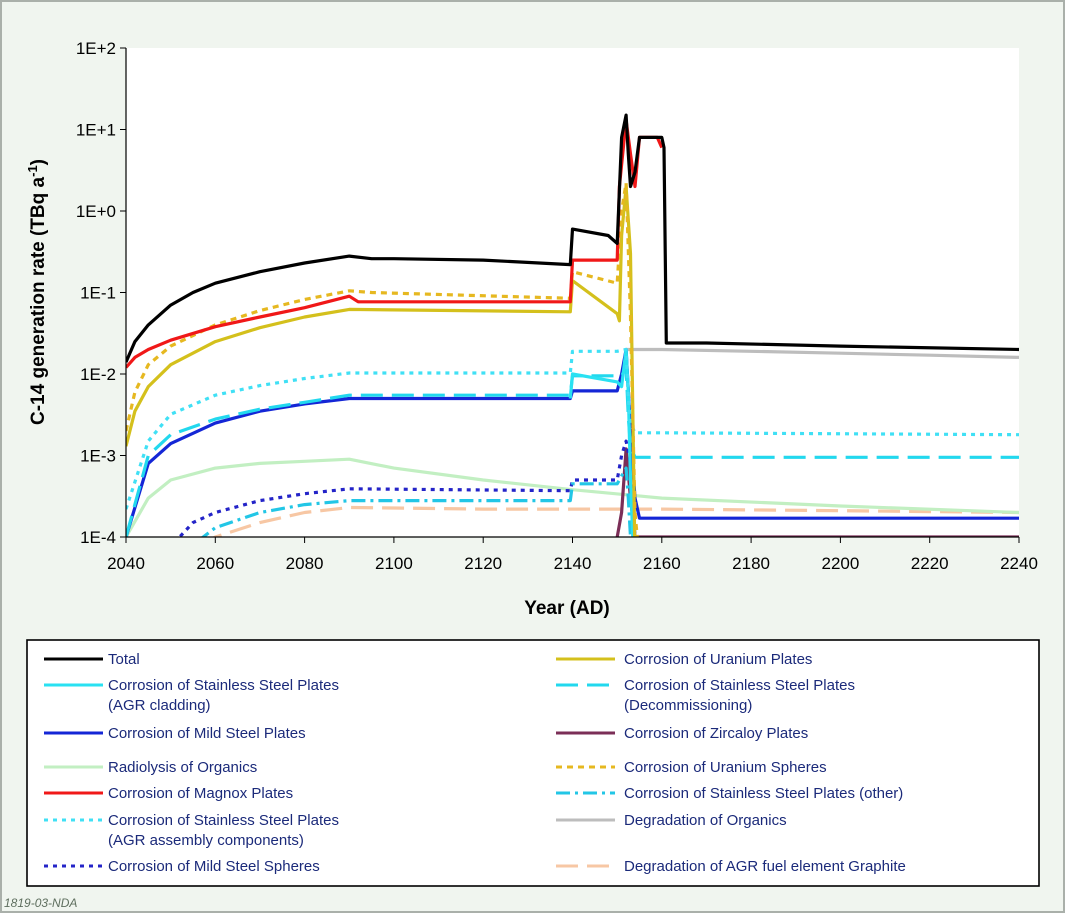 This screenshot has height=913, width=1065. I want to click on x-tick-label: 2200, so click(840, 563).